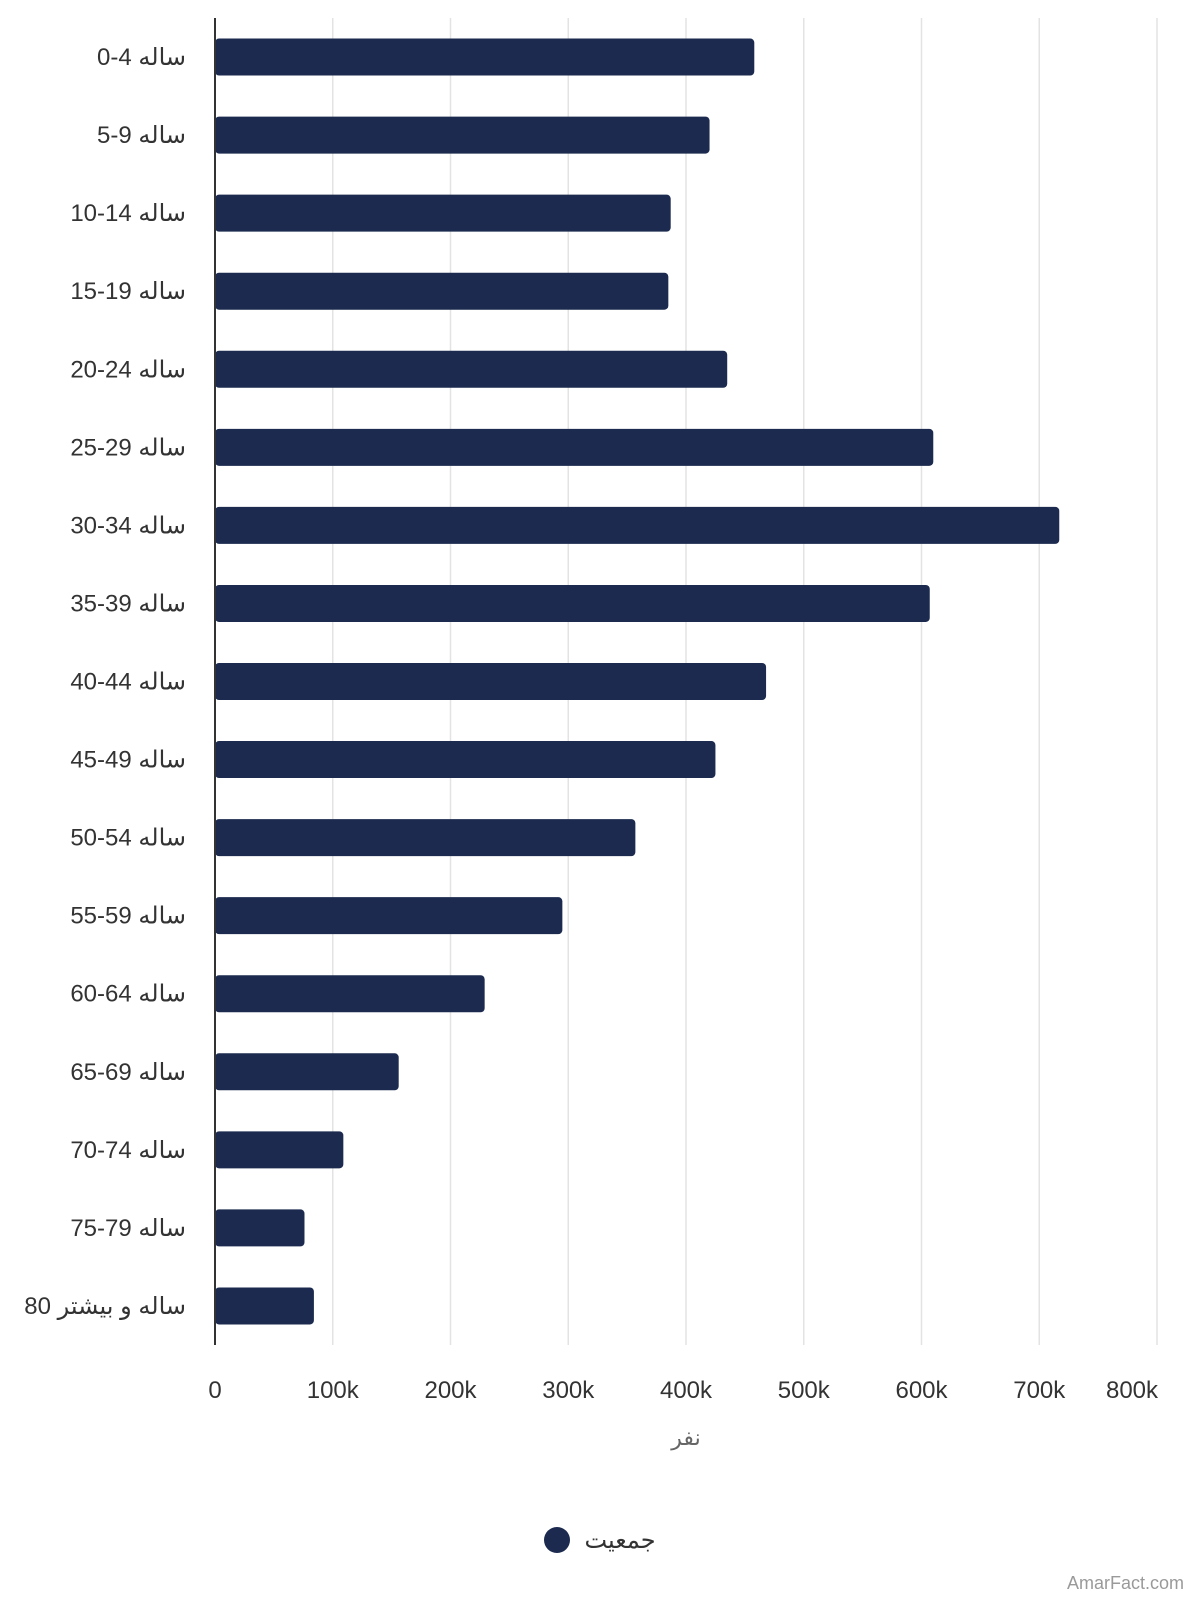 The image size is (1200, 1600). I want to click on x-tick-label: 300k, so click(568, 1390).